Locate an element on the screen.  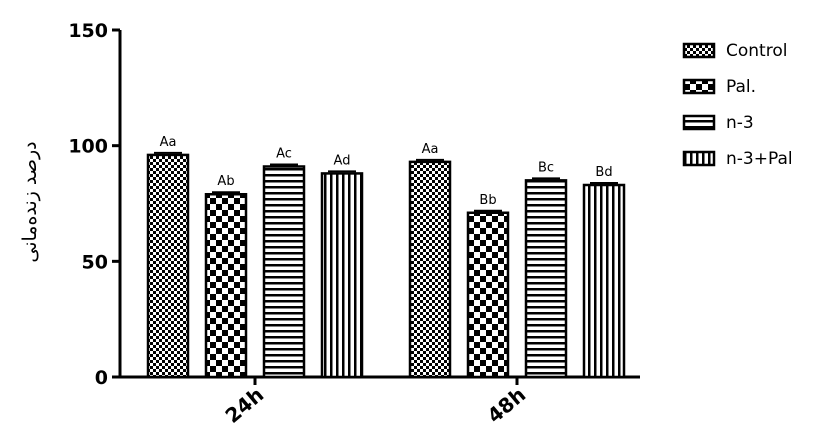
x-tick-label: 48h is located at coordinates (507, 404).